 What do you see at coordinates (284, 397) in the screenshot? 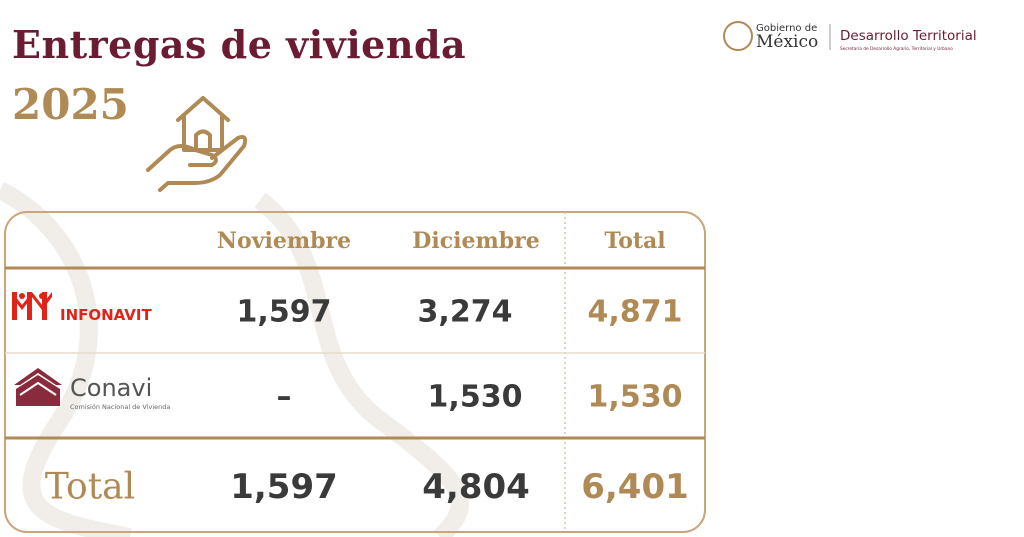
I see `cell: –` at bounding box center [284, 397].